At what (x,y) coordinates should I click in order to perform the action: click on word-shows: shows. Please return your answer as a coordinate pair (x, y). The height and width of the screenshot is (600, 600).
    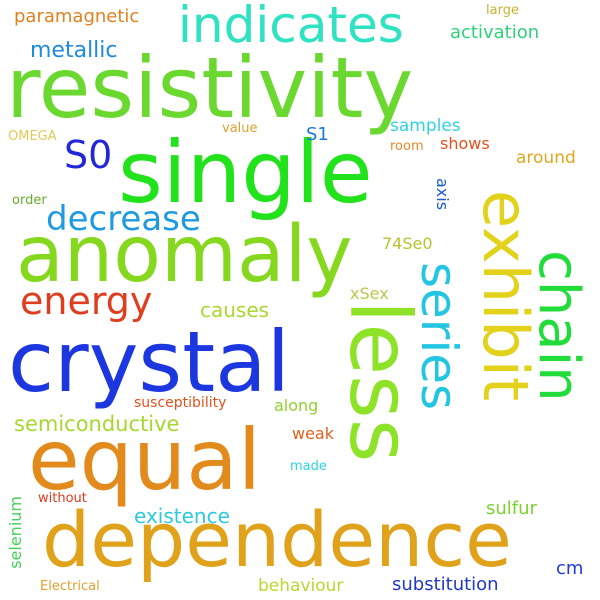
    Looking at the image, I should click on (465, 143).